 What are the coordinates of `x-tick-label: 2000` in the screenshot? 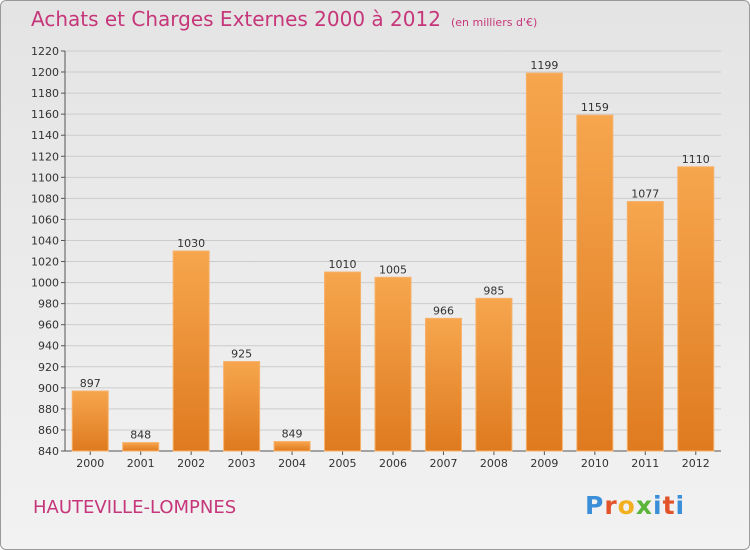 It's located at (90, 463).